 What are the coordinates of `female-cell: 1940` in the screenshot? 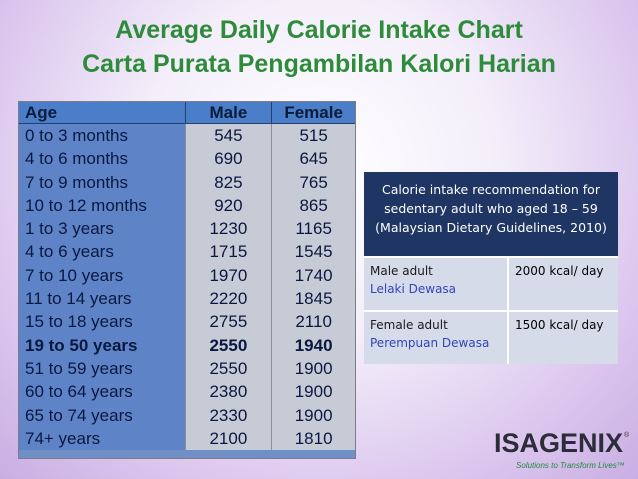 It's located at (313, 345).